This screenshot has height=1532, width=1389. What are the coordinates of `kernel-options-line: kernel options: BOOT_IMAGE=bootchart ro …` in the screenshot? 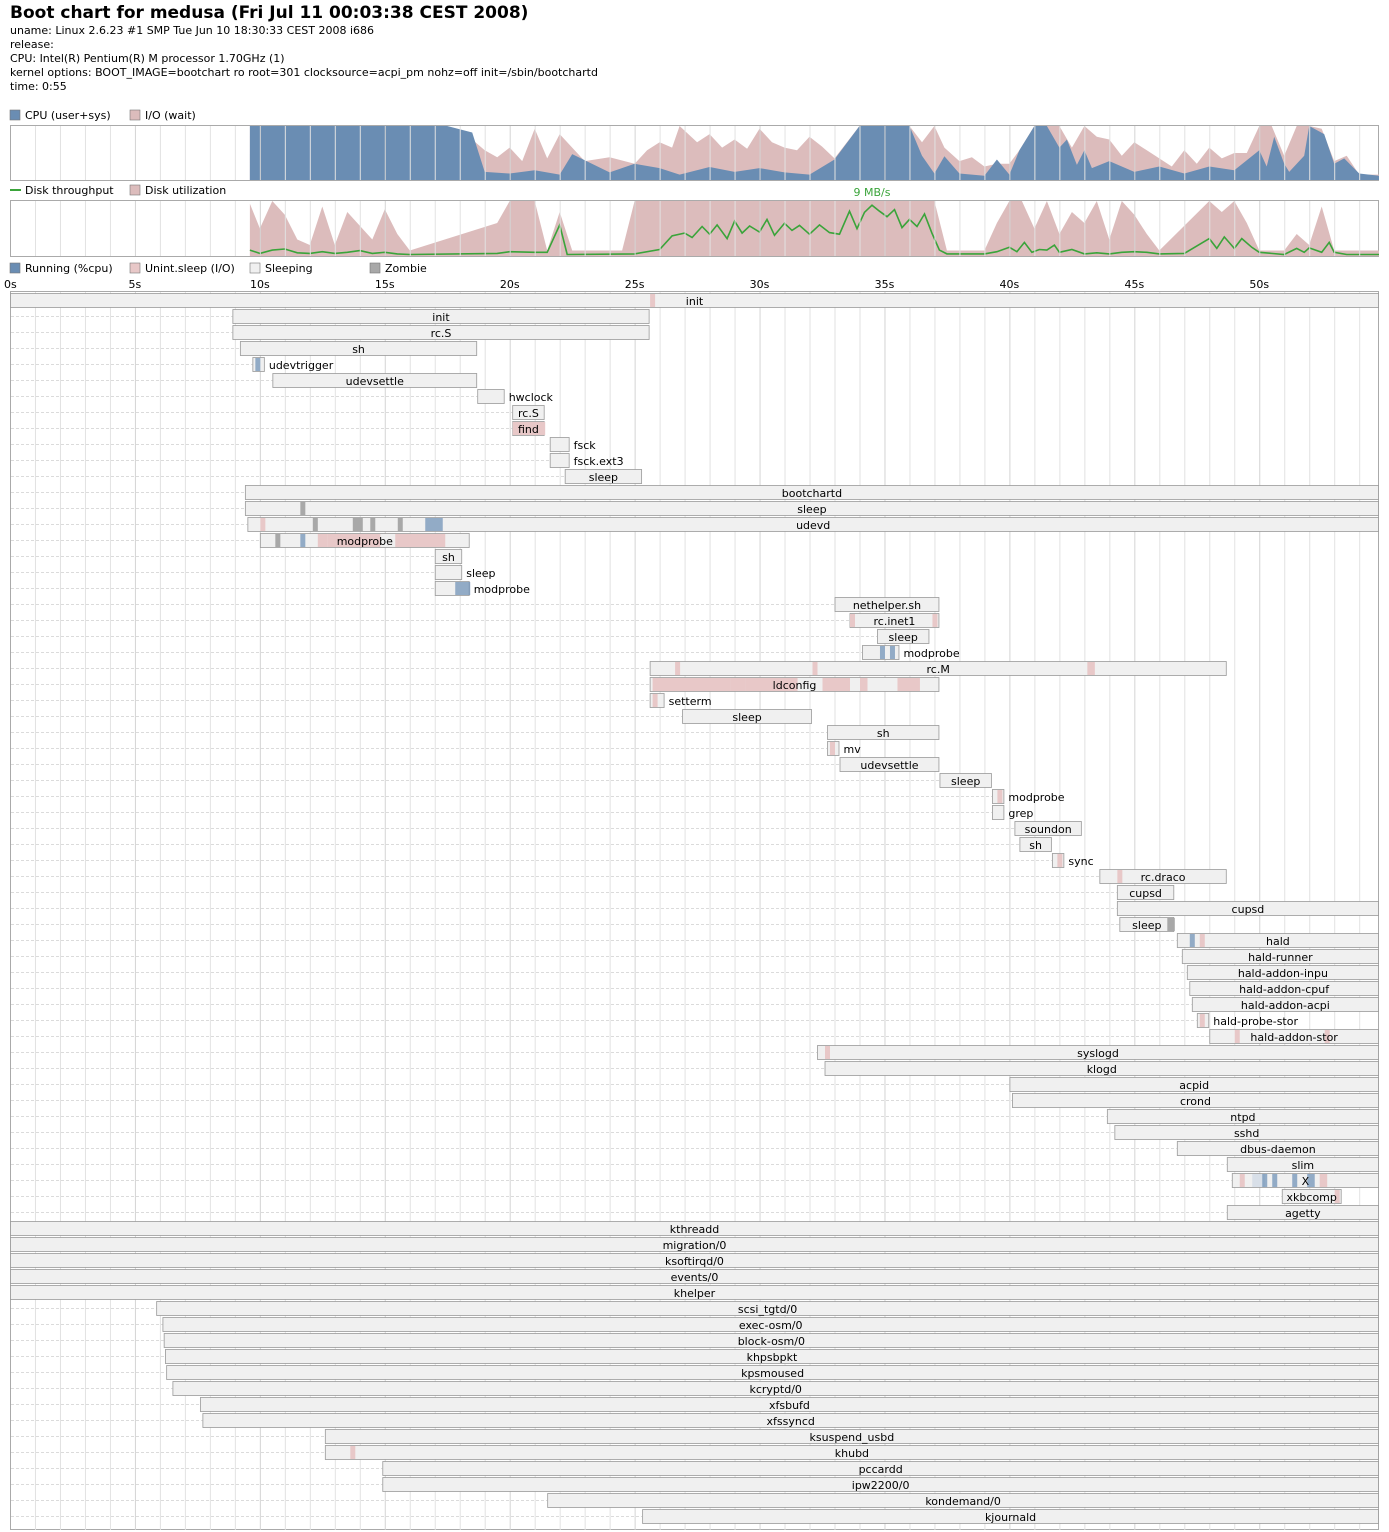 It's located at (304, 72).